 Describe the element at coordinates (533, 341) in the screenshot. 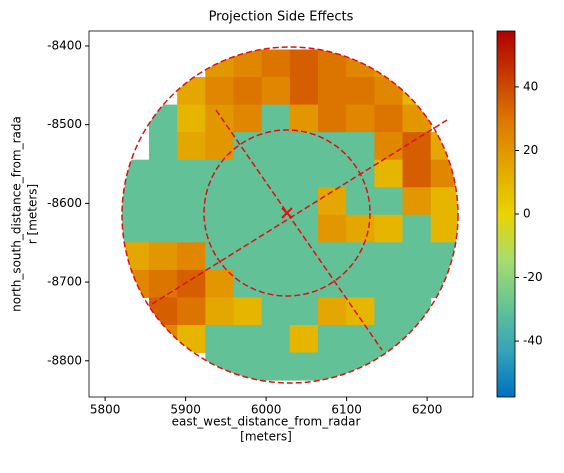

I see `colorbar-tick-label: -40` at that location.